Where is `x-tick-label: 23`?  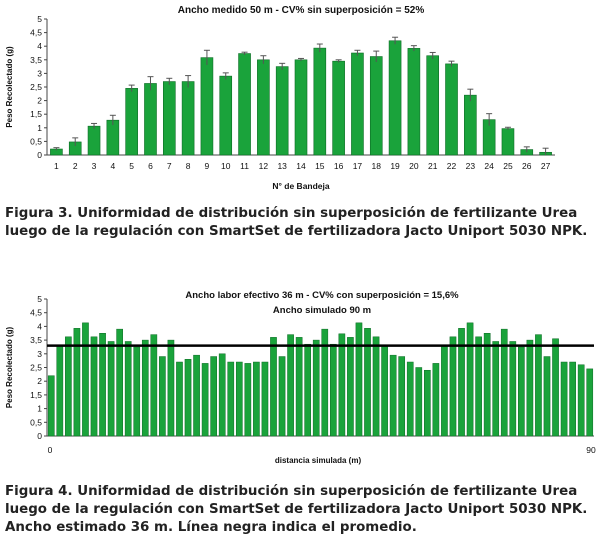 x-tick-label: 23 is located at coordinates (471, 166).